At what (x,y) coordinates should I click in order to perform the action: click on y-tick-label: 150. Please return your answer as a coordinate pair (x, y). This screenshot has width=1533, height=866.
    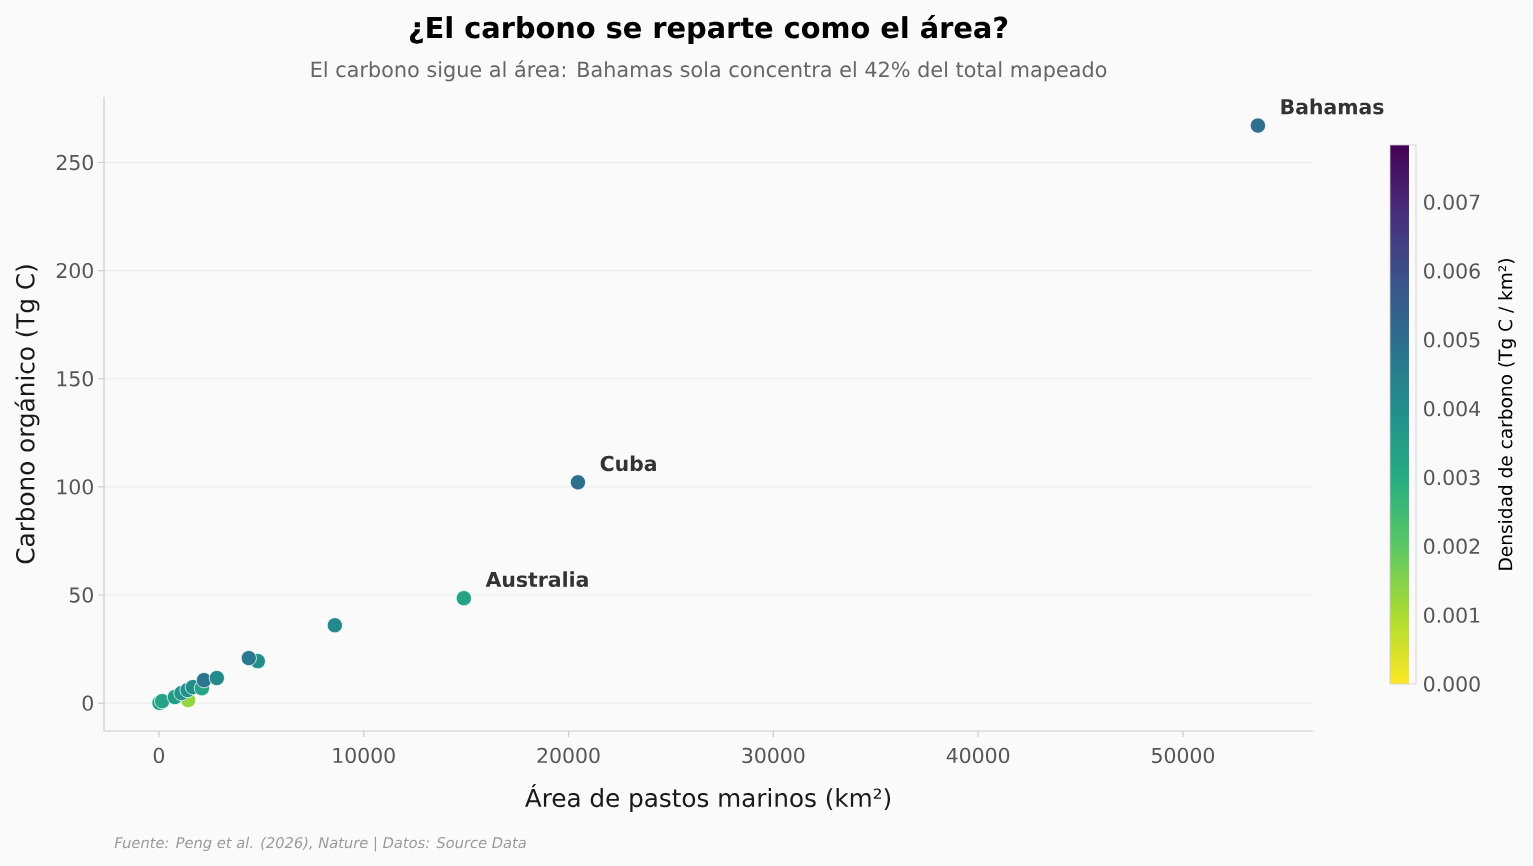
    Looking at the image, I should click on (75, 379).